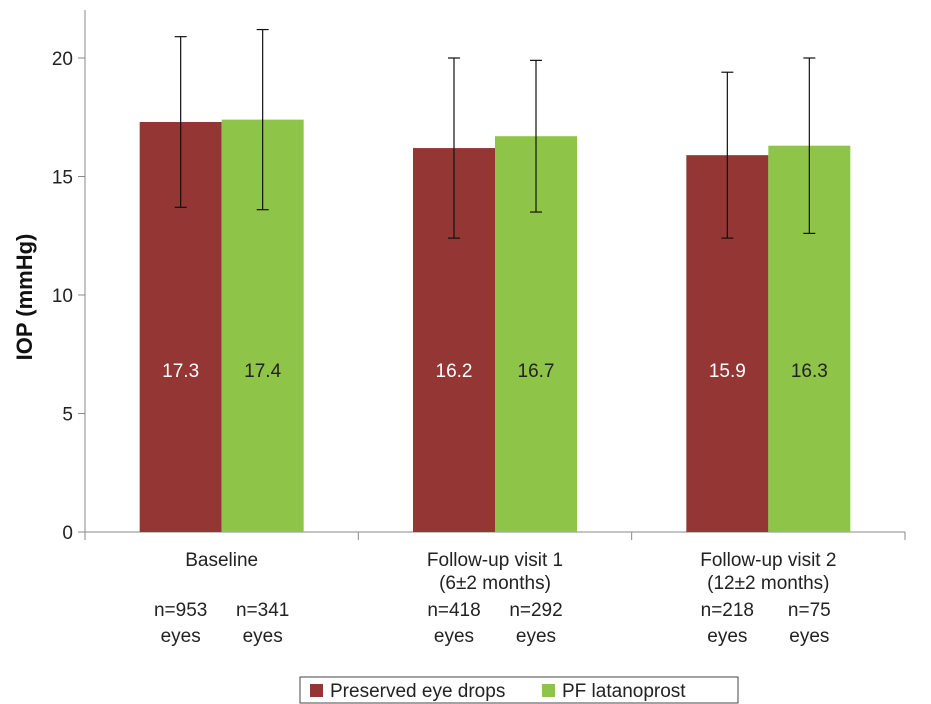  Describe the element at coordinates (180, 371) in the screenshot. I see `data-label: 17.3` at that location.